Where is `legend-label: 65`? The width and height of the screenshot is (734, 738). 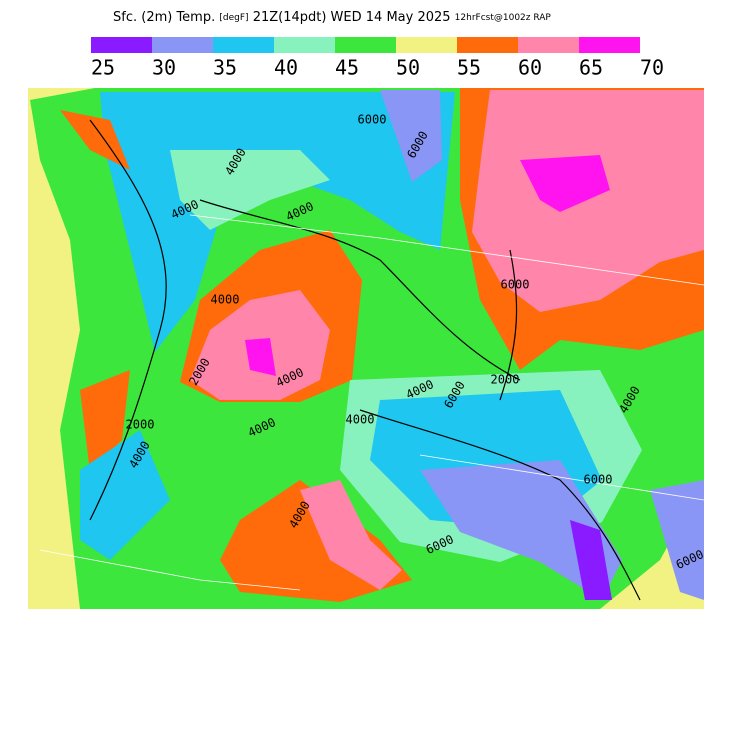
legend-label: 65 is located at coordinates (591, 68).